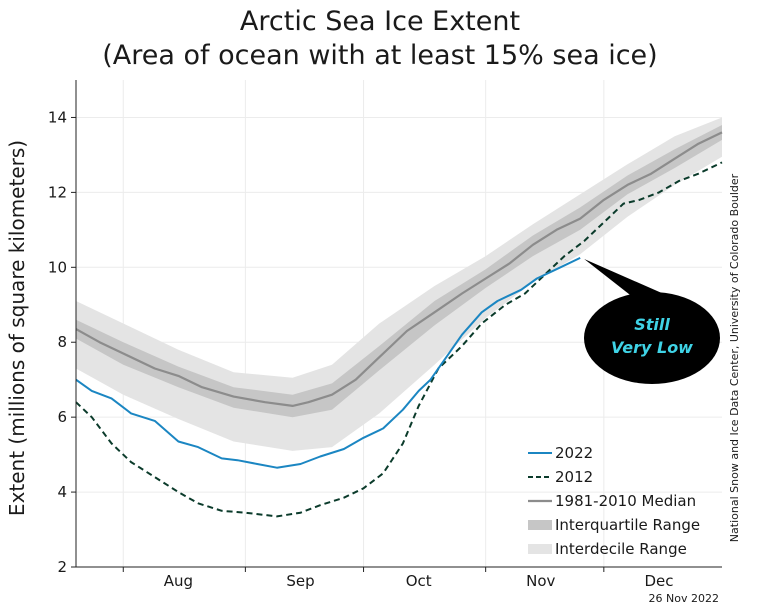  I want to click on annotation-callout: Still Very Low, so click(652, 321).